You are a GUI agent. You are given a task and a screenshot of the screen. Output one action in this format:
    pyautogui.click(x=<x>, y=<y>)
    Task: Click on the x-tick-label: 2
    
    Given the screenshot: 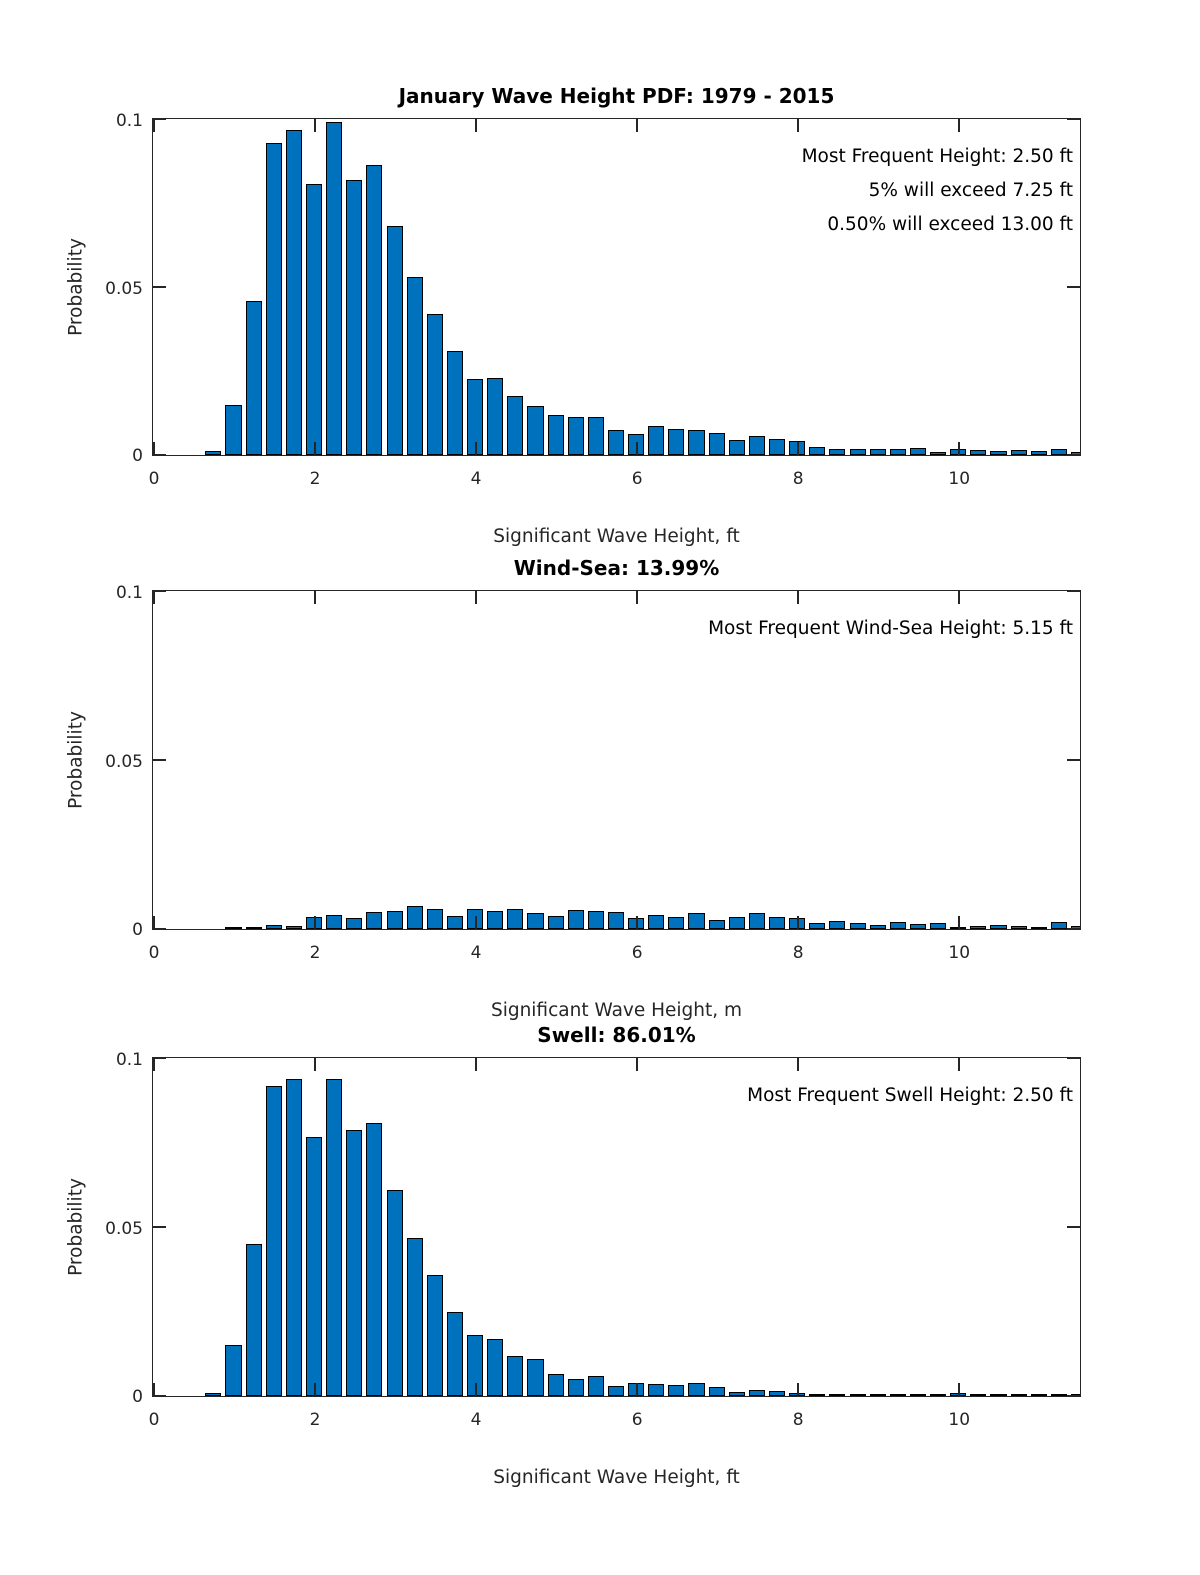 What is the action you would take?
    pyautogui.click(x=315, y=479)
    